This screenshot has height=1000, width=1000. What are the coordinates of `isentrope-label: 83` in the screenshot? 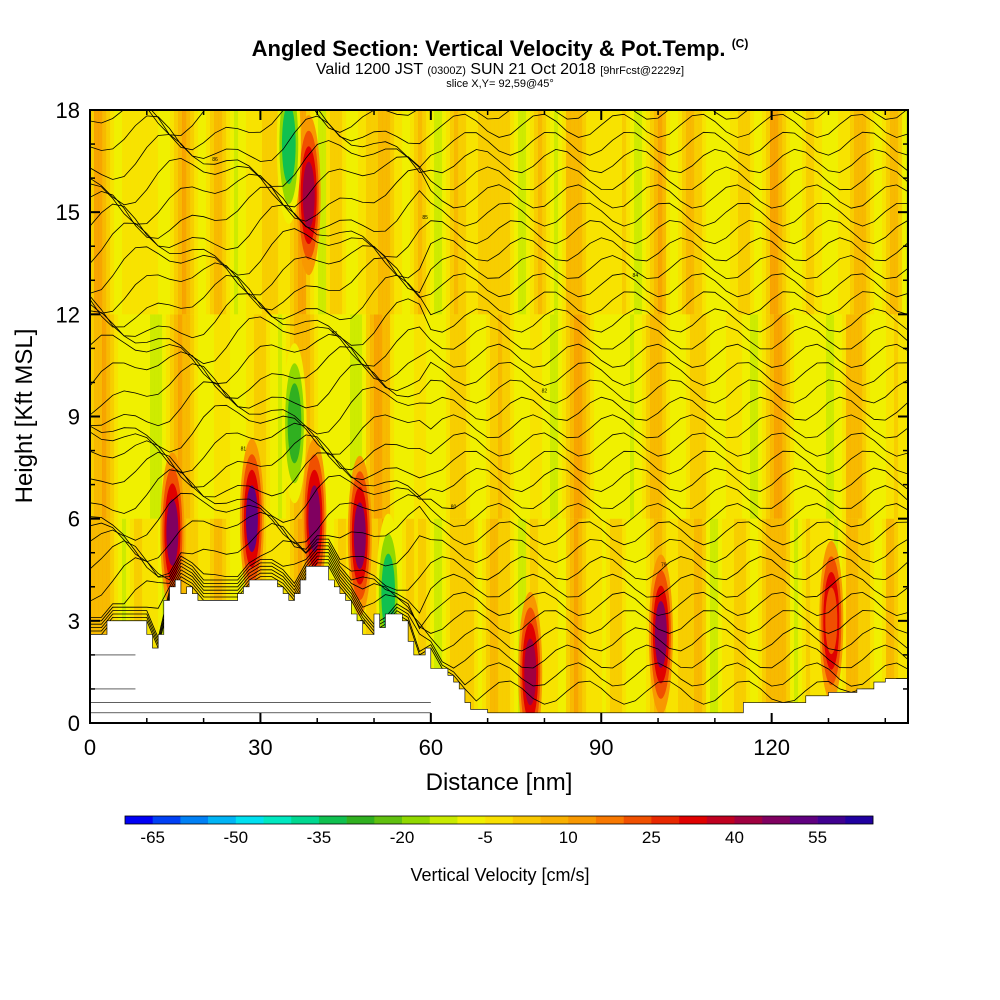 It's located at (334, 334).